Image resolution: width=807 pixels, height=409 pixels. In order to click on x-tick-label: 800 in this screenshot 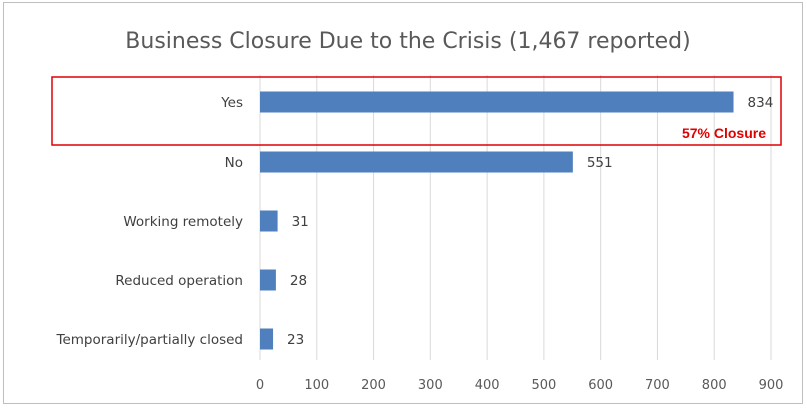, I will do `click(714, 385)`.